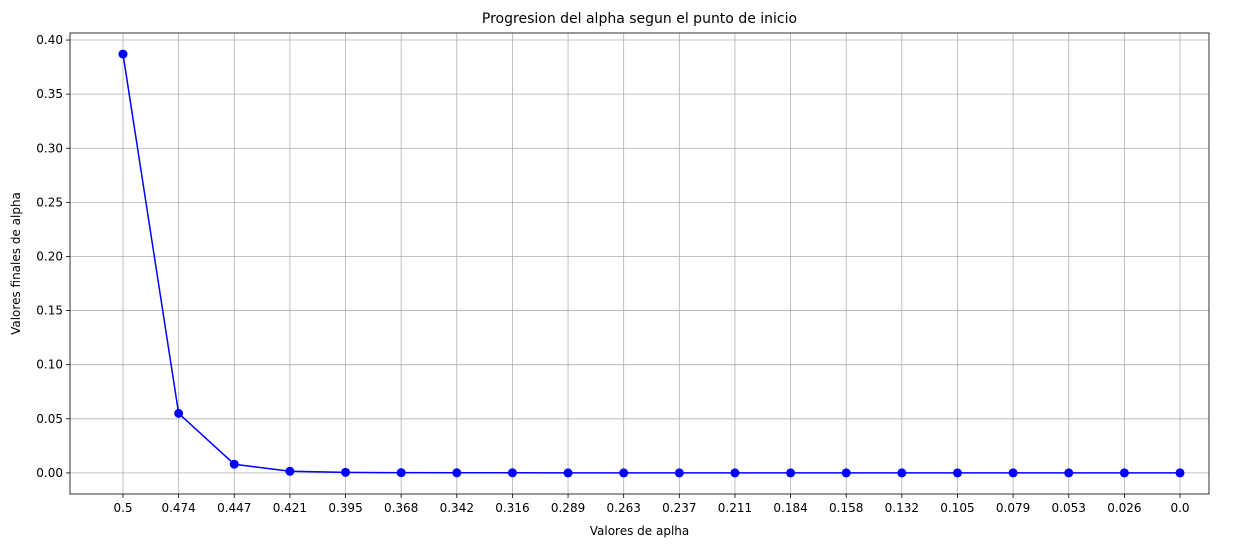 The width and height of the screenshot is (1242, 547). Describe the element at coordinates (401, 508) in the screenshot. I see `x-tick-label: 0.368` at that location.